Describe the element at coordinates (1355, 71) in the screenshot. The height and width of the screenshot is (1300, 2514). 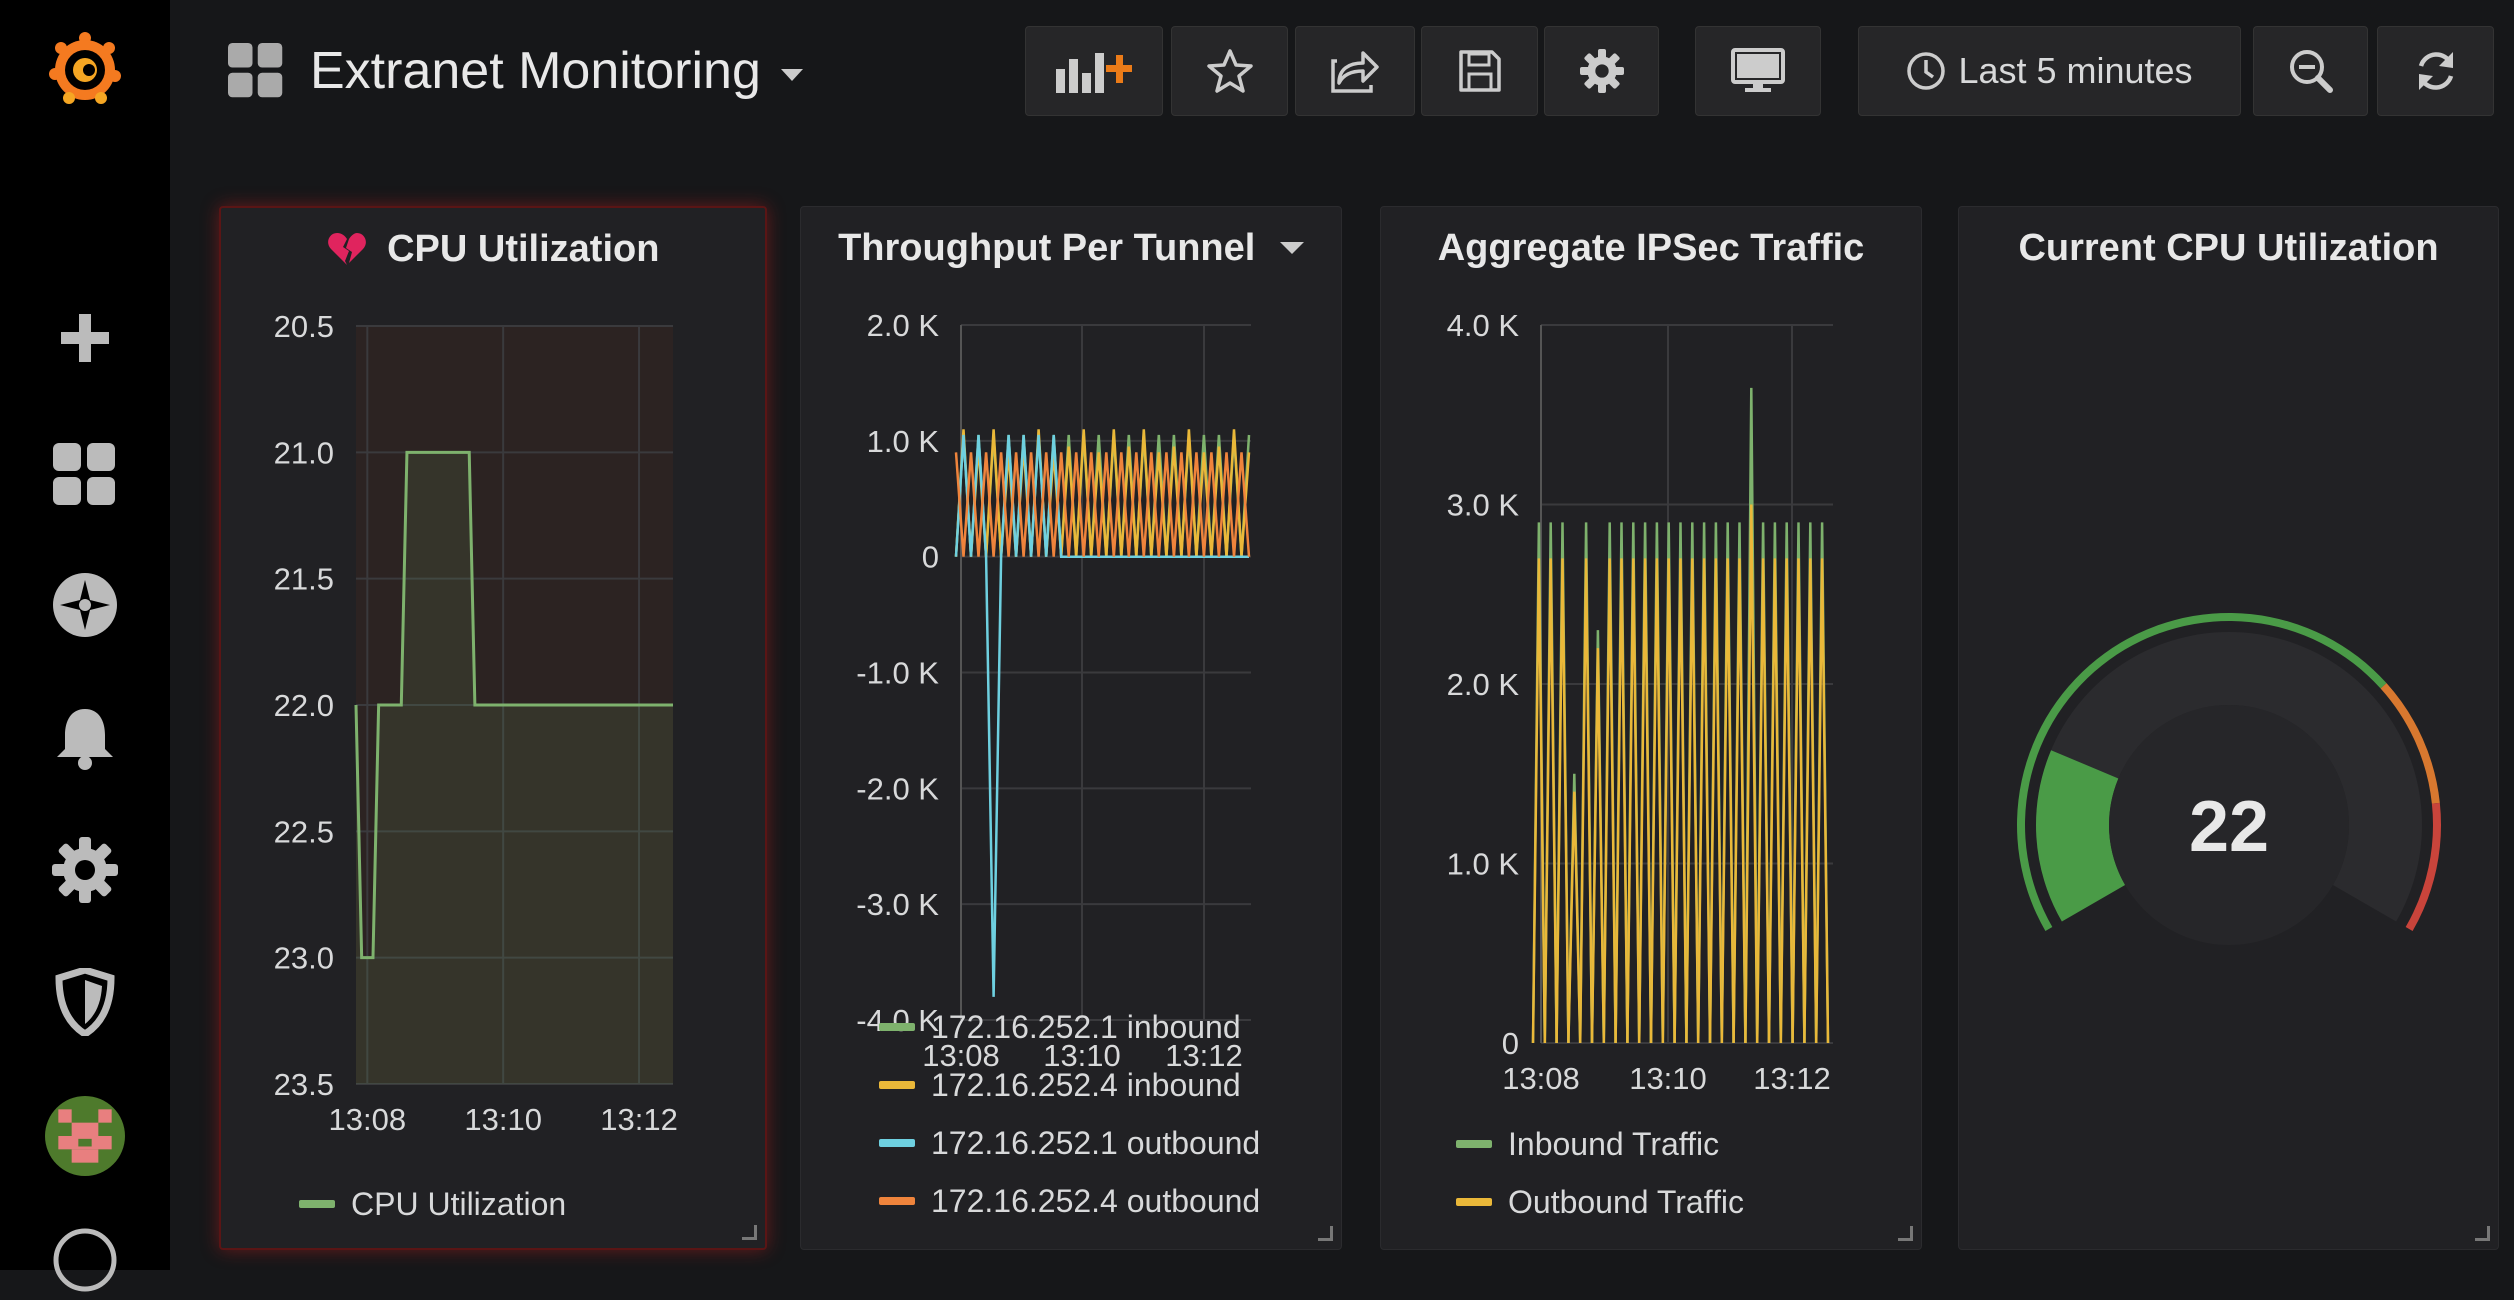
I see `share-button` at that location.